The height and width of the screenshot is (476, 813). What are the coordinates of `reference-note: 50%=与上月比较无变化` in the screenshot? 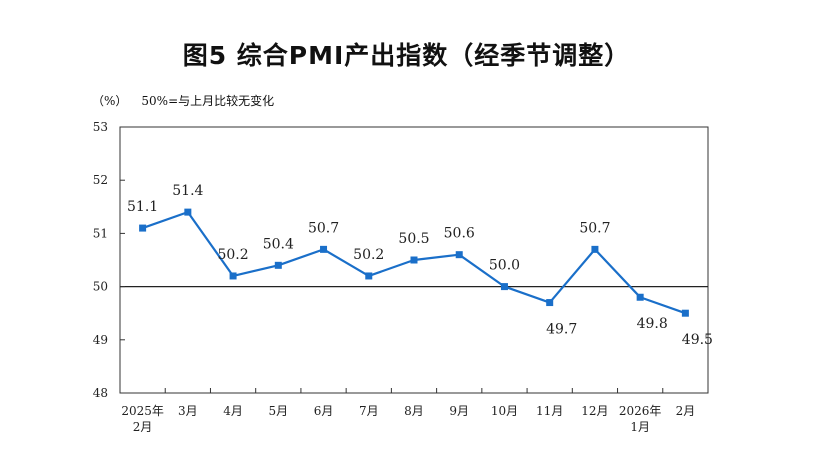 It's located at (208, 101).